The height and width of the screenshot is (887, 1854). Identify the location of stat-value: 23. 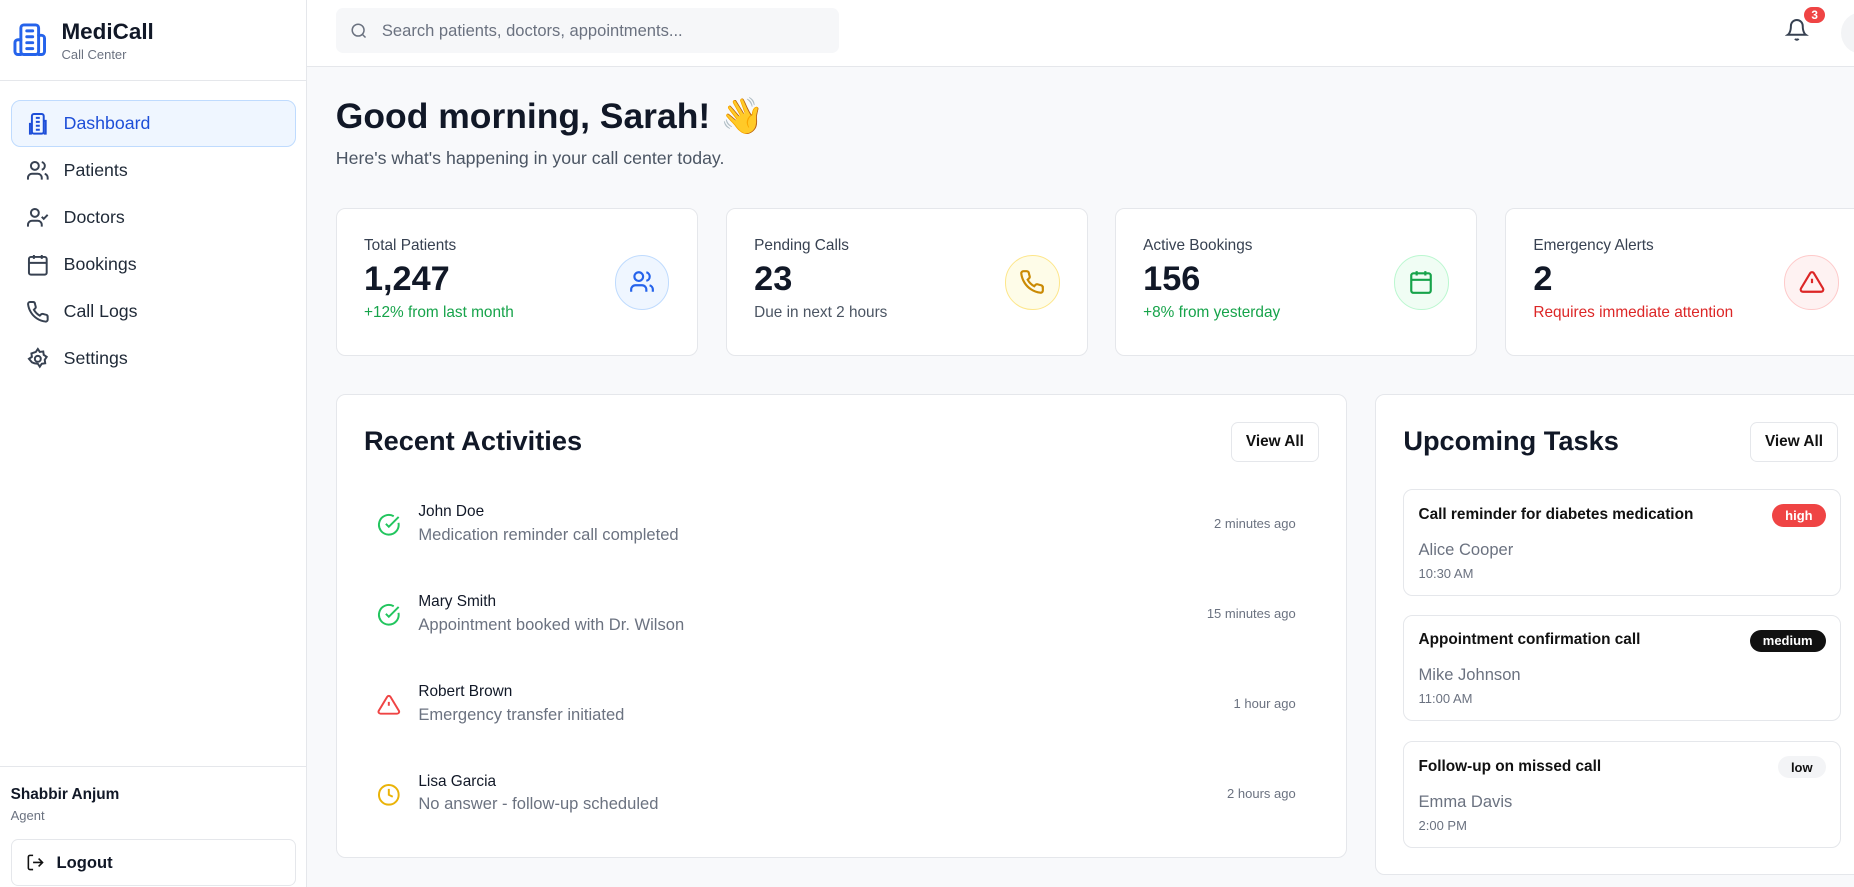
(773, 279).